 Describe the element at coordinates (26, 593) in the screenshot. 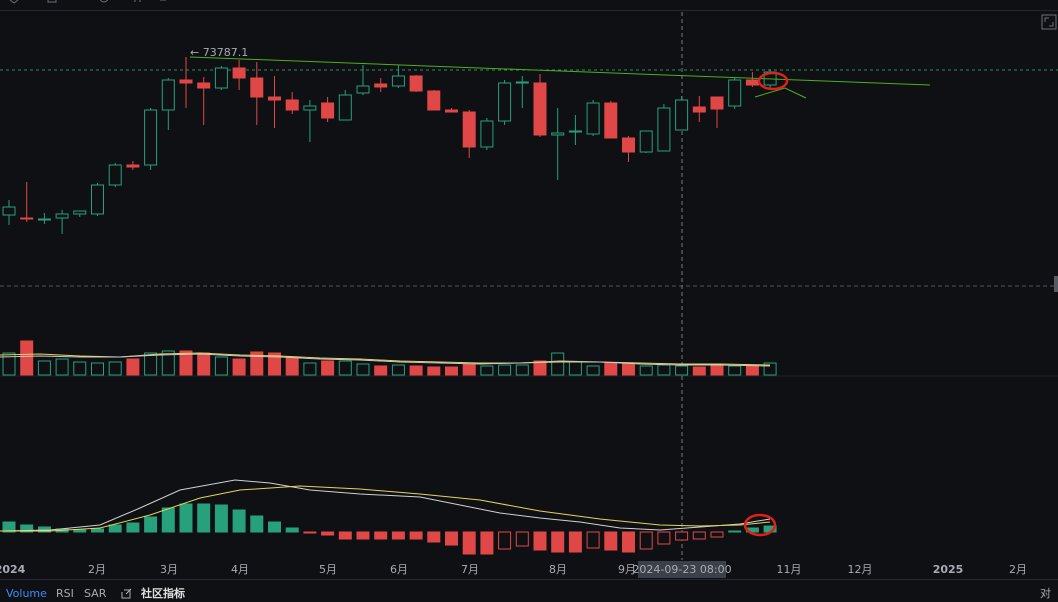

I see `indicator-tab: Volume` at that location.